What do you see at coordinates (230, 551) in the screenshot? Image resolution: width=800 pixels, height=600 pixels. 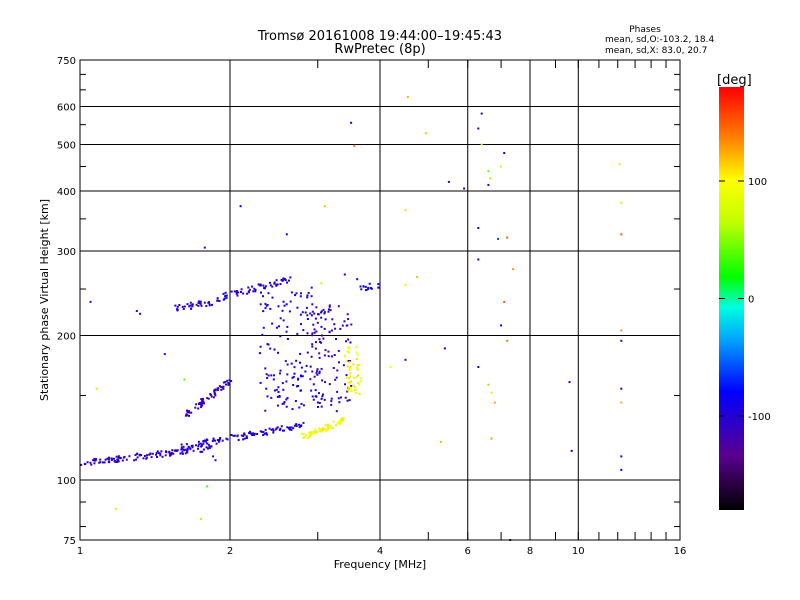 I see `x-tick-label: 2` at bounding box center [230, 551].